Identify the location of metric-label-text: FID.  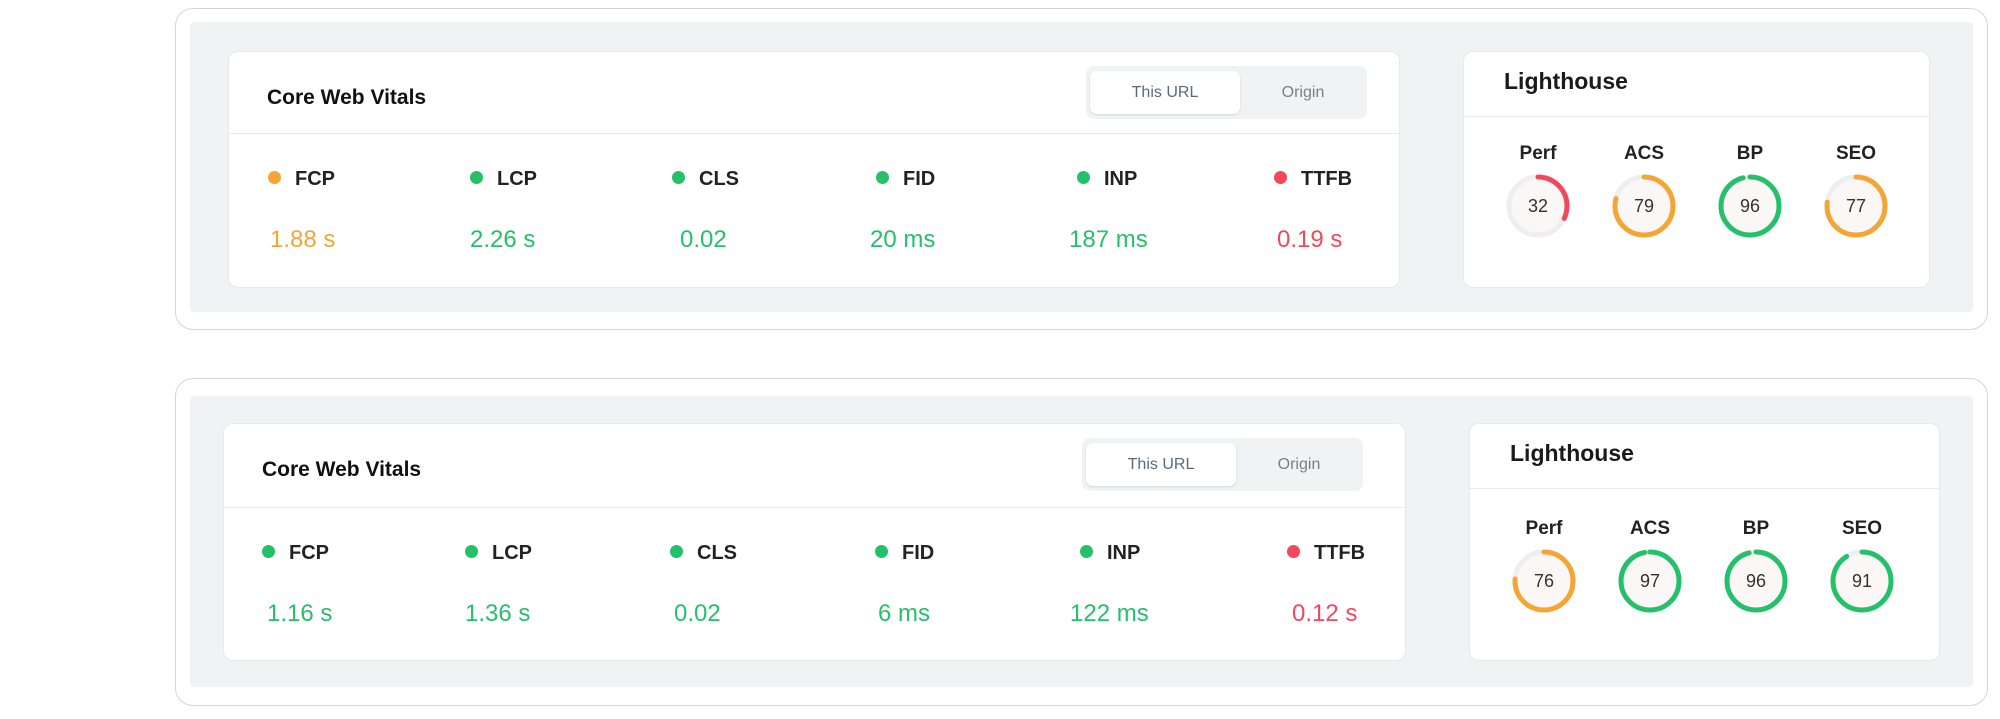
(919, 179).